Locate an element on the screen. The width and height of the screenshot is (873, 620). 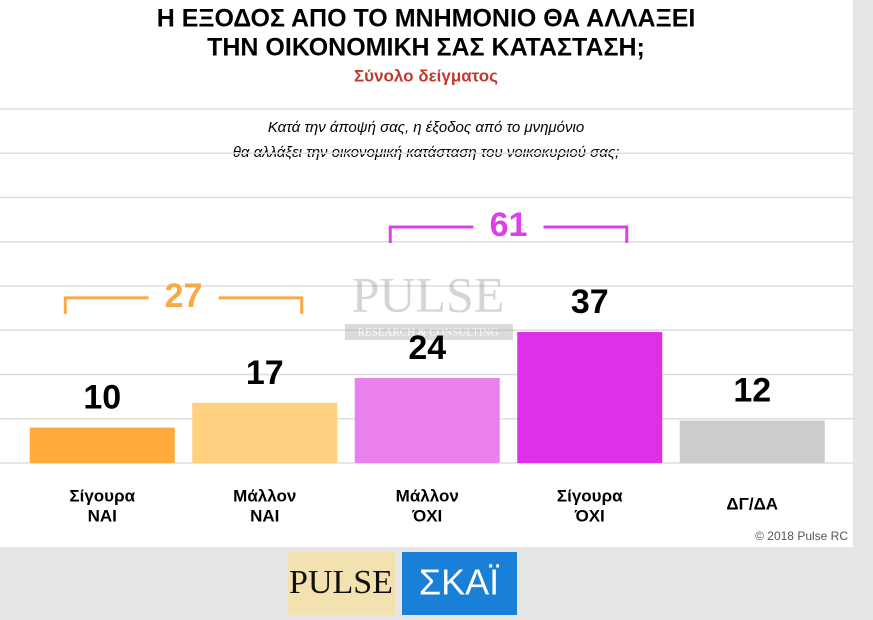
data-label: 17 is located at coordinates (265, 373).